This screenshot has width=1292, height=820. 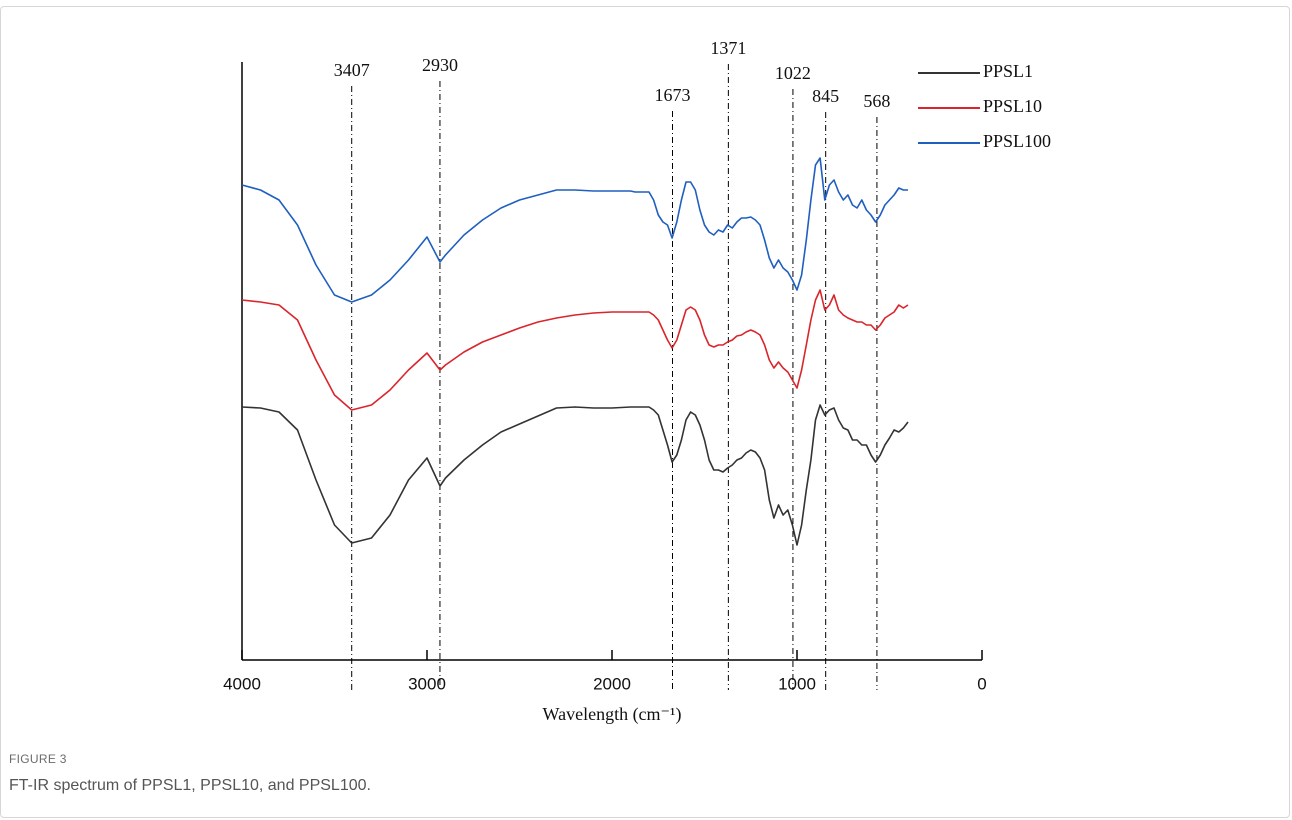 What do you see at coordinates (728, 48) in the screenshot?
I see `peak-label: 1371` at bounding box center [728, 48].